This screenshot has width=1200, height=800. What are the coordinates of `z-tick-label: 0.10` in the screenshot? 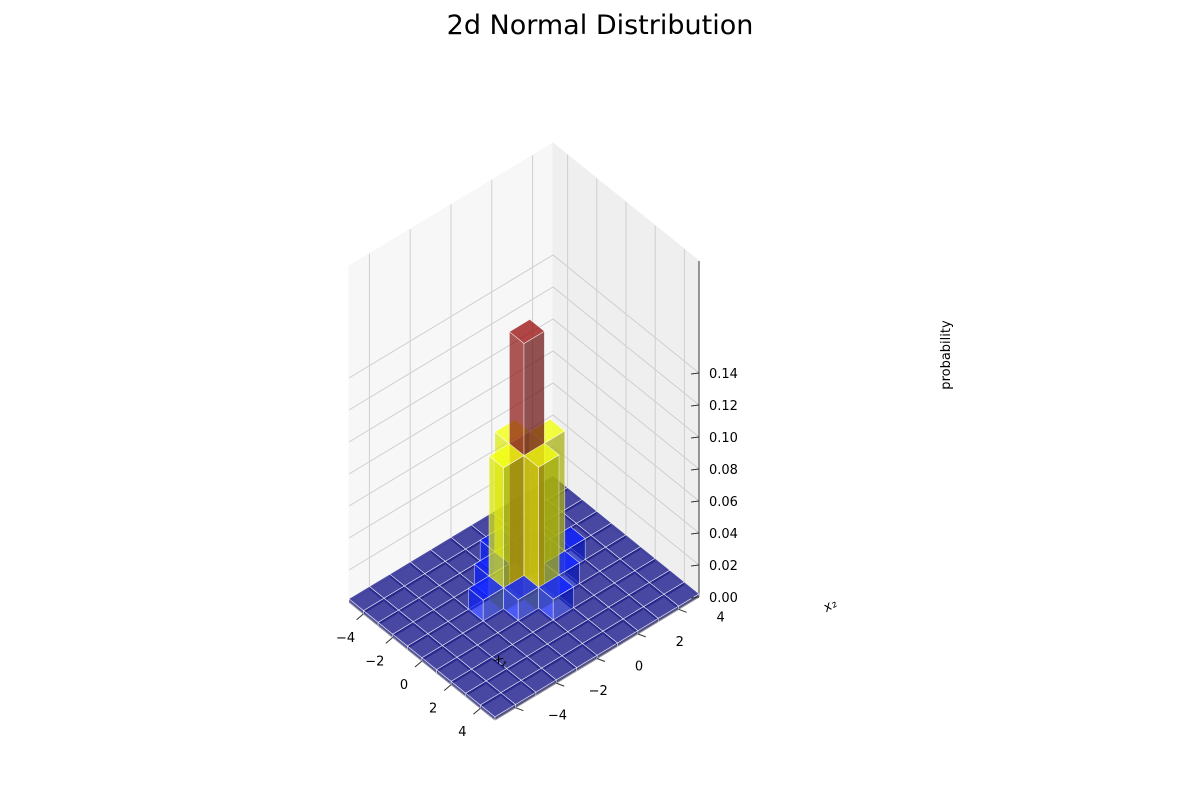 It's located at (723, 438).